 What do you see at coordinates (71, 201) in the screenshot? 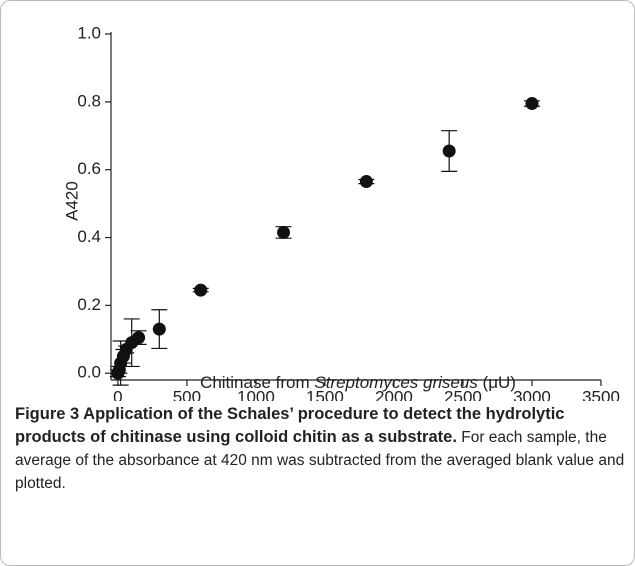
I see `y-axis-label: A420` at bounding box center [71, 201].